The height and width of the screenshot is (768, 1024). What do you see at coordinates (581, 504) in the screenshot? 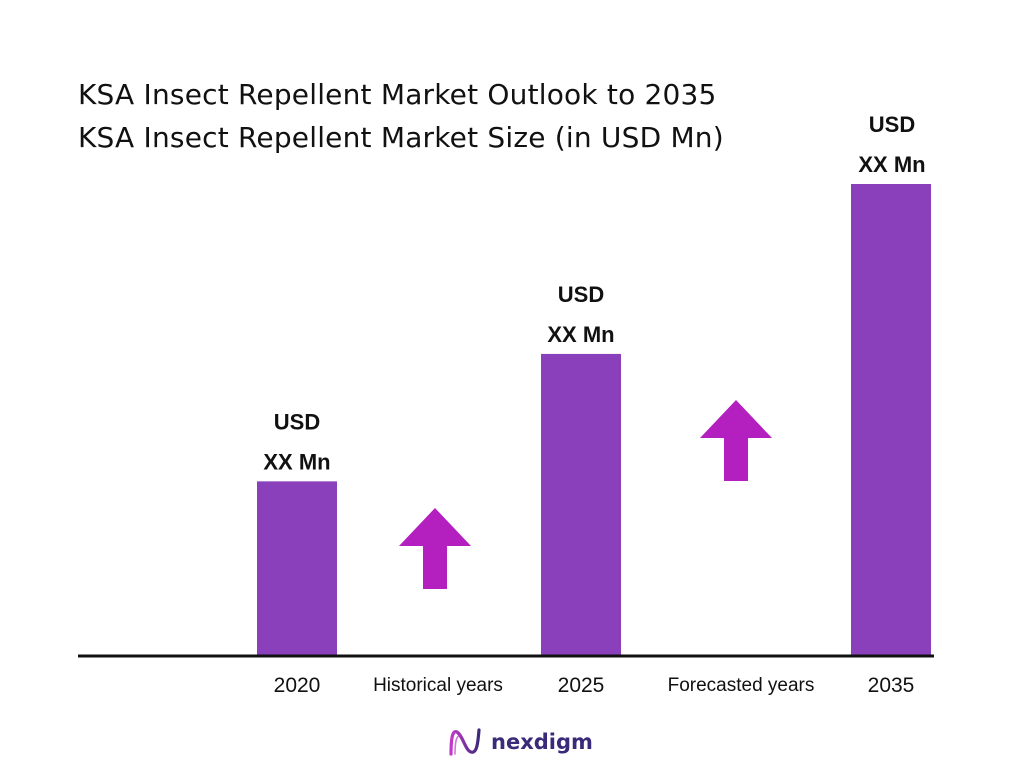
I see `bar-2025` at bounding box center [581, 504].